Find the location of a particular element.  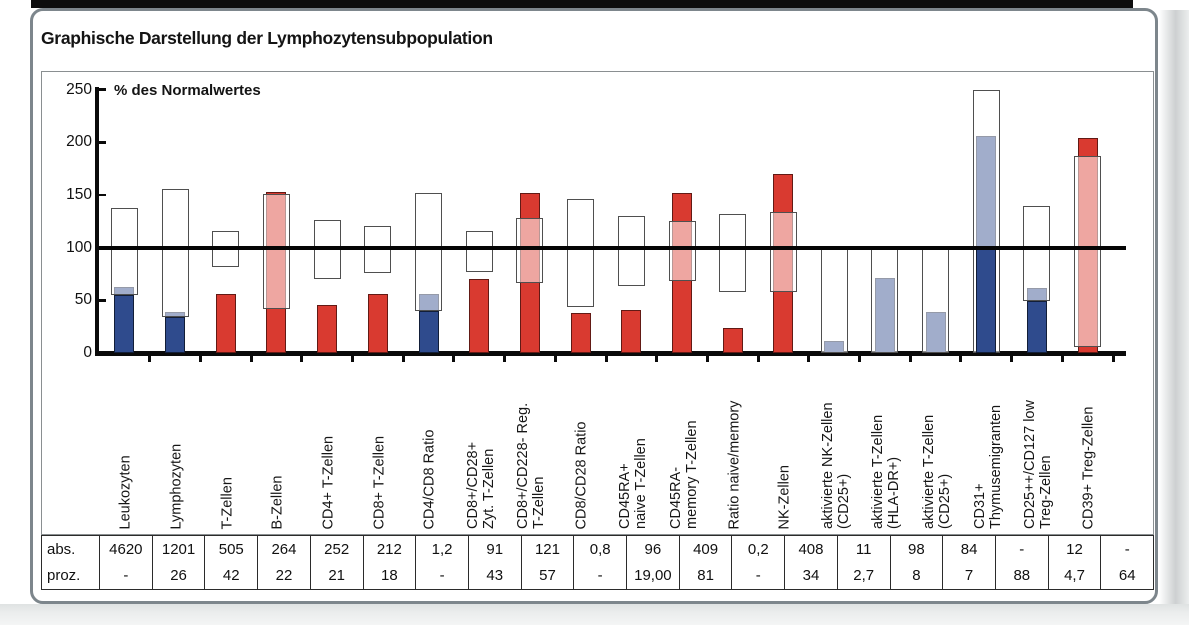

table-column: 12 4,7 is located at coordinates (1074, 562).